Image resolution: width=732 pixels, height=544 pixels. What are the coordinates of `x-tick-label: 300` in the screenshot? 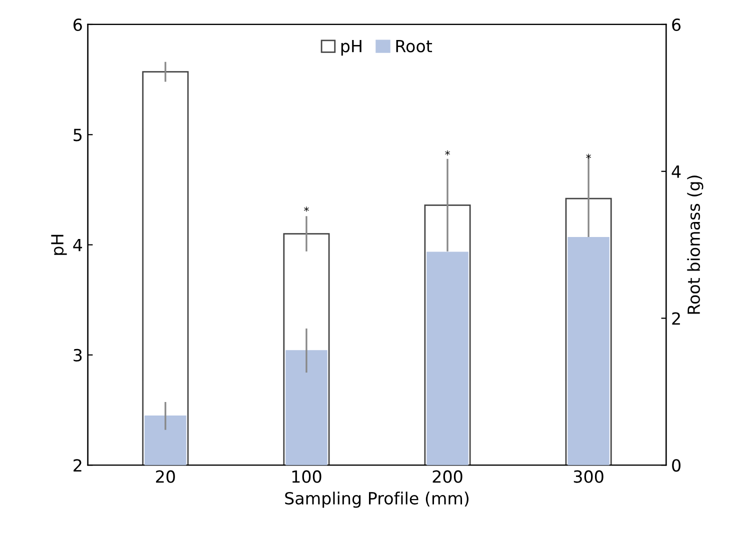 It's located at (589, 476).